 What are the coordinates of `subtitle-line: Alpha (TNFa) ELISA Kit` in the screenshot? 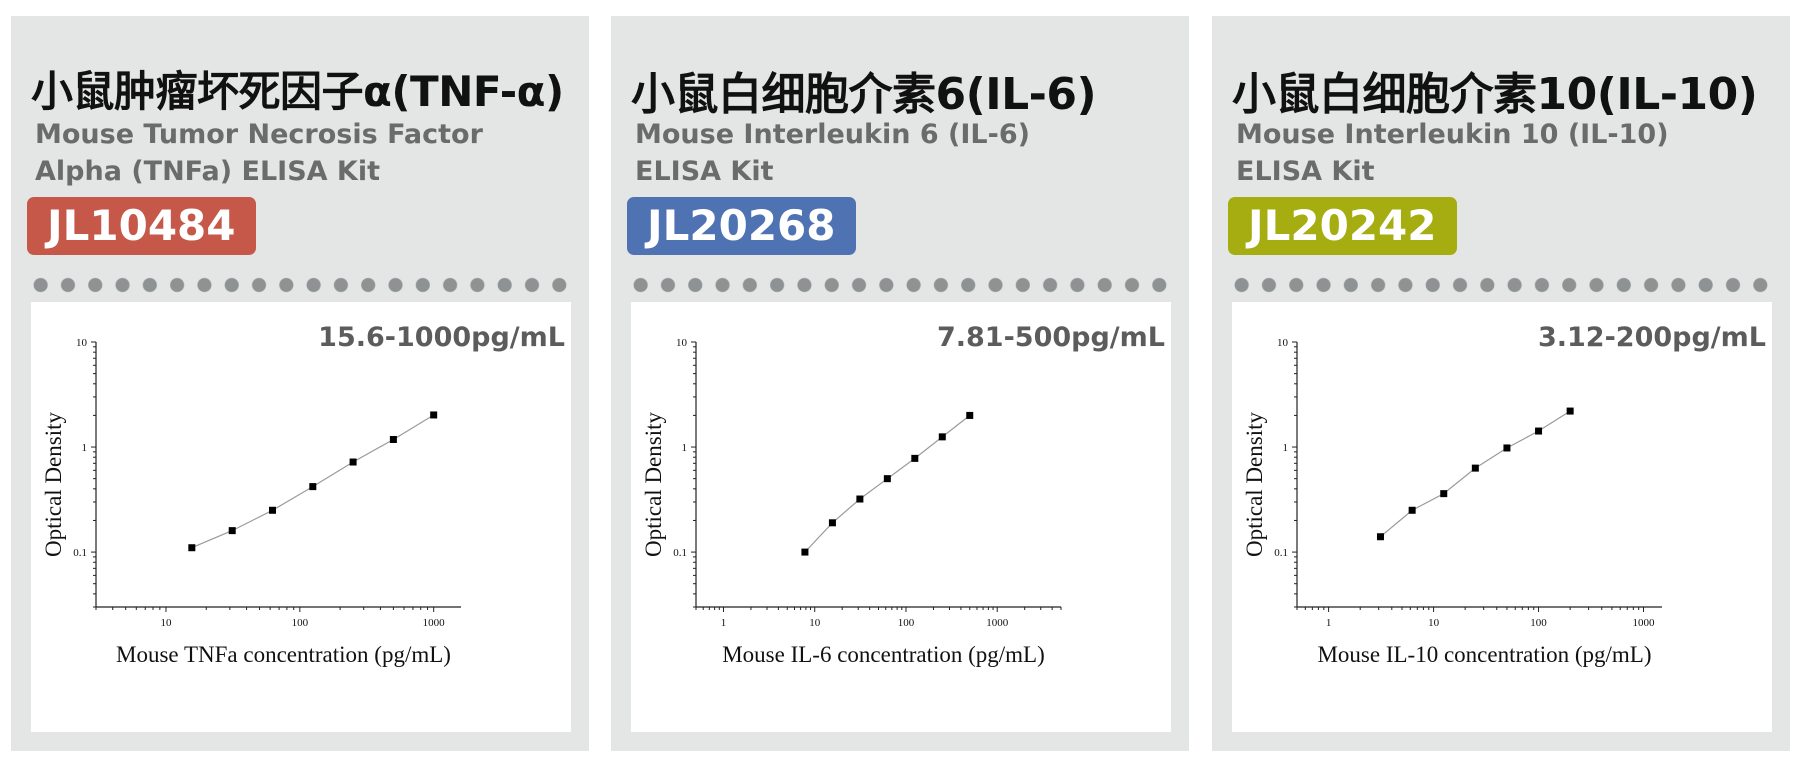 It's located at (208, 171).